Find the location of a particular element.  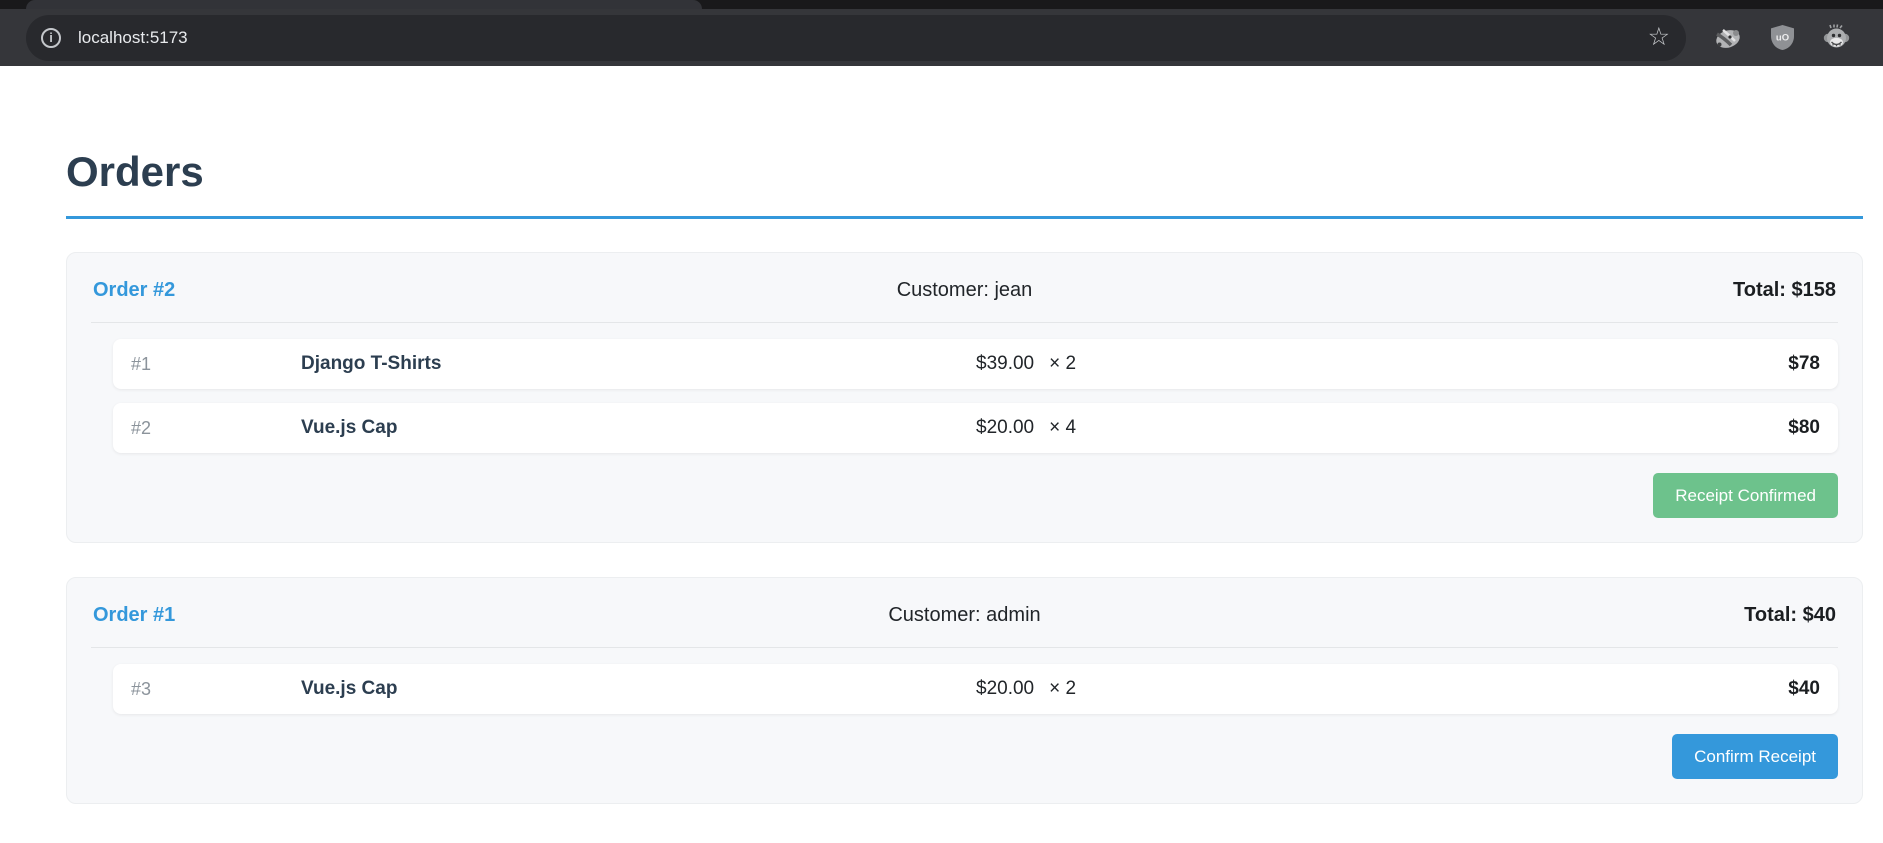

browser-chrome: i localhost:5173 ☆ uO is located at coordinates (941, 33).